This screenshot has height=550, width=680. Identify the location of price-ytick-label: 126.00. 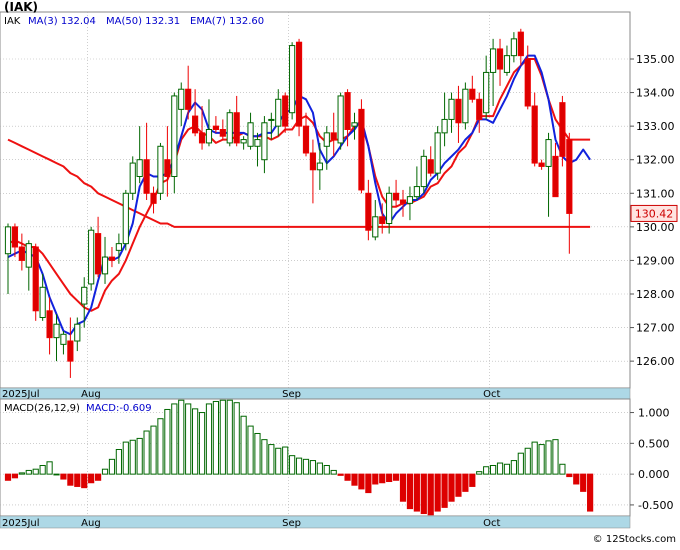
(655, 361).